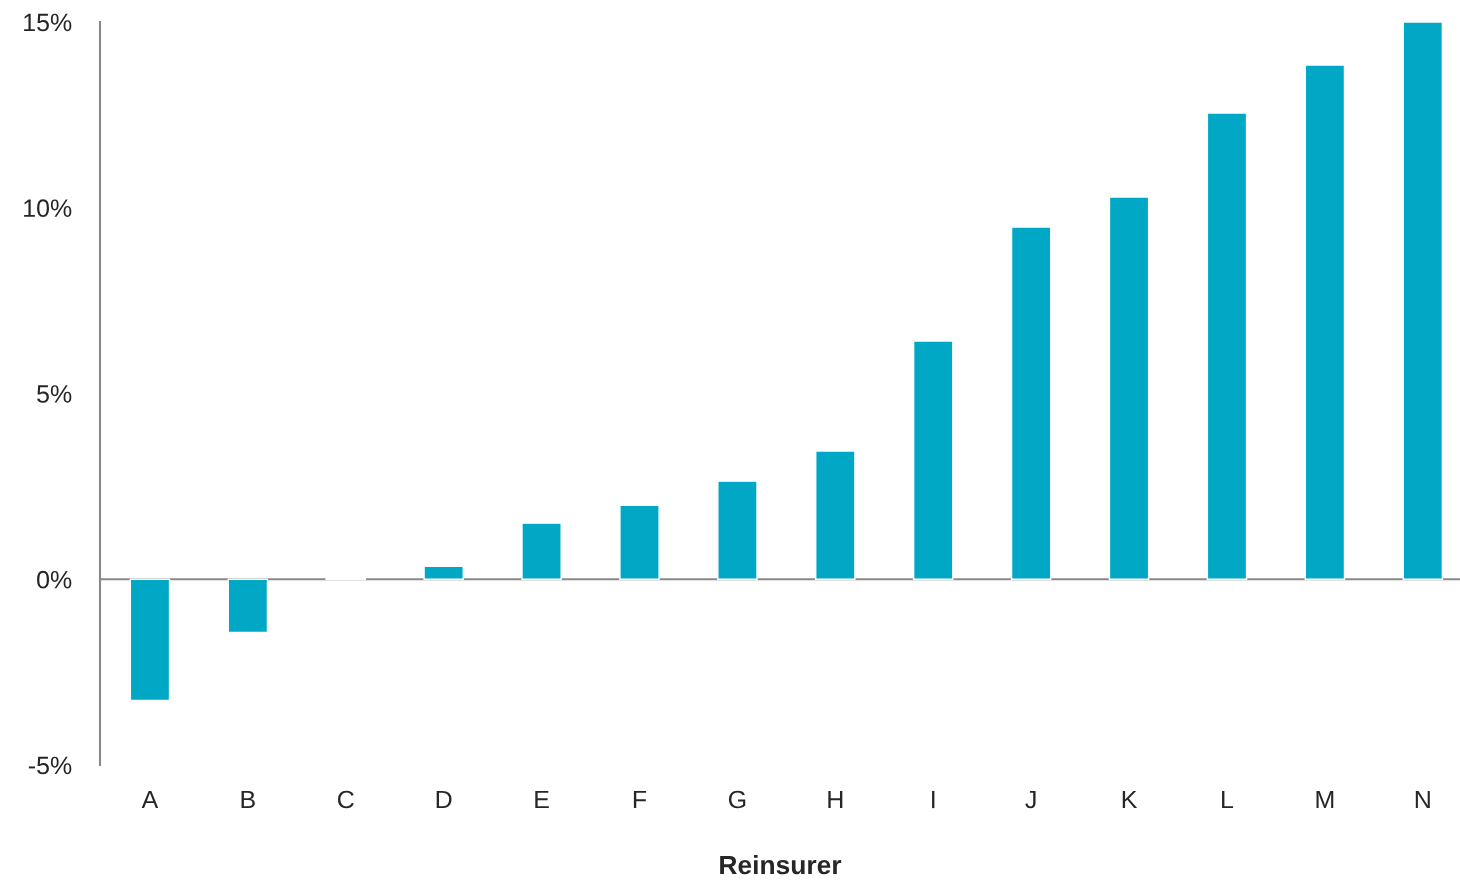  I want to click on x-tick-label: F, so click(640, 799).